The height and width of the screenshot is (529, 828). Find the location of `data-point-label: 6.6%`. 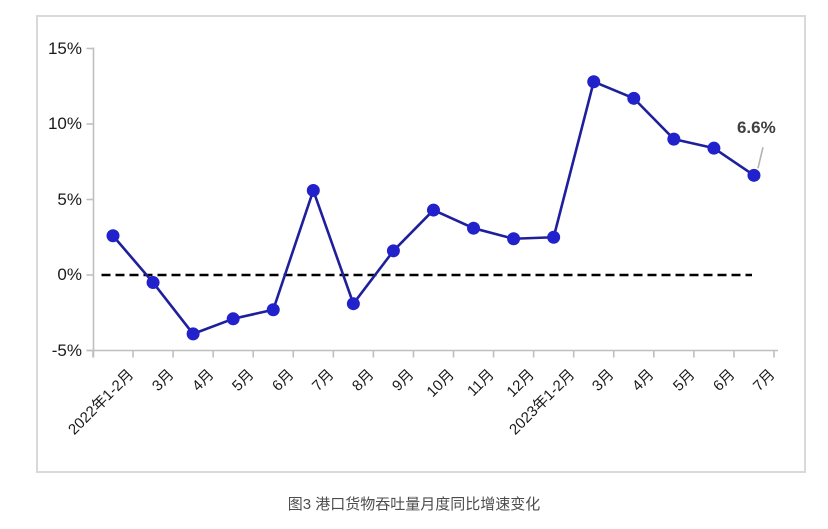

data-point-label: 6.6% is located at coordinates (756, 127).